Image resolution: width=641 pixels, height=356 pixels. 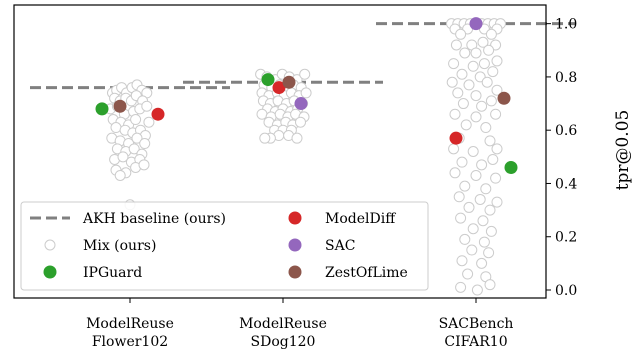 I want to click on legend-label: ModelDiff, so click(x=360, y=219).